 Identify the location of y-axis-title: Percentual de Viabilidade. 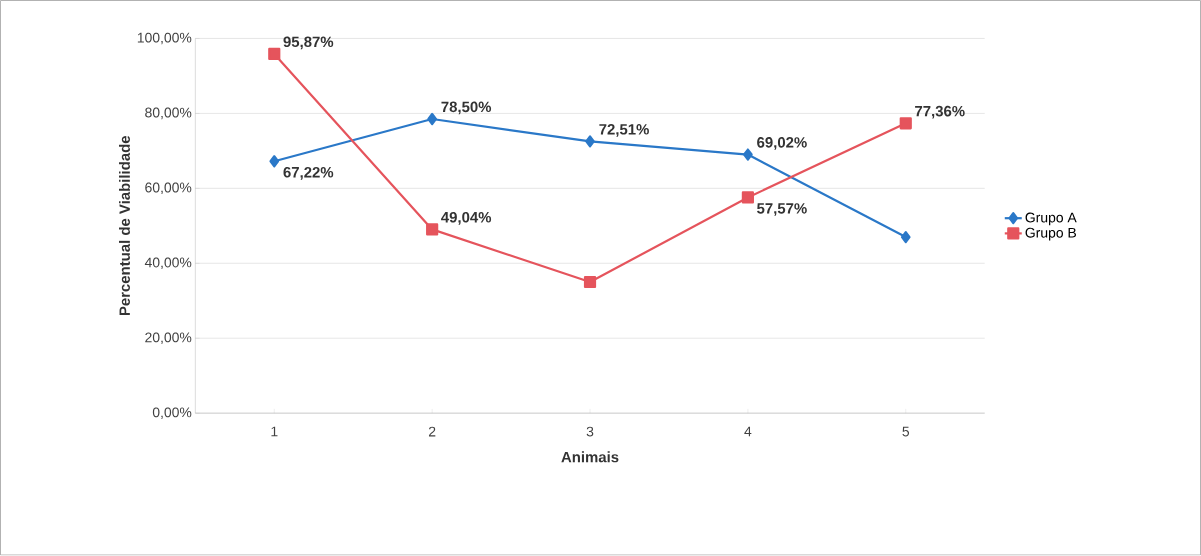
(124, 226).